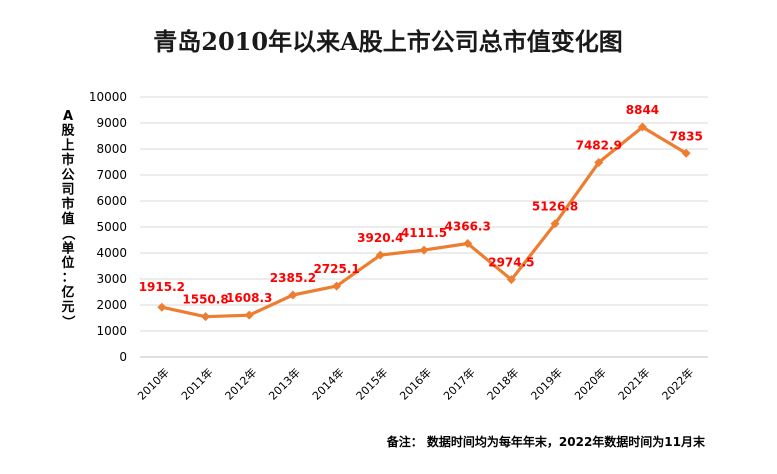  Describe the element at coordinates (511, 263) in the screenshot. I see `data-label: 2974.5` at that location.